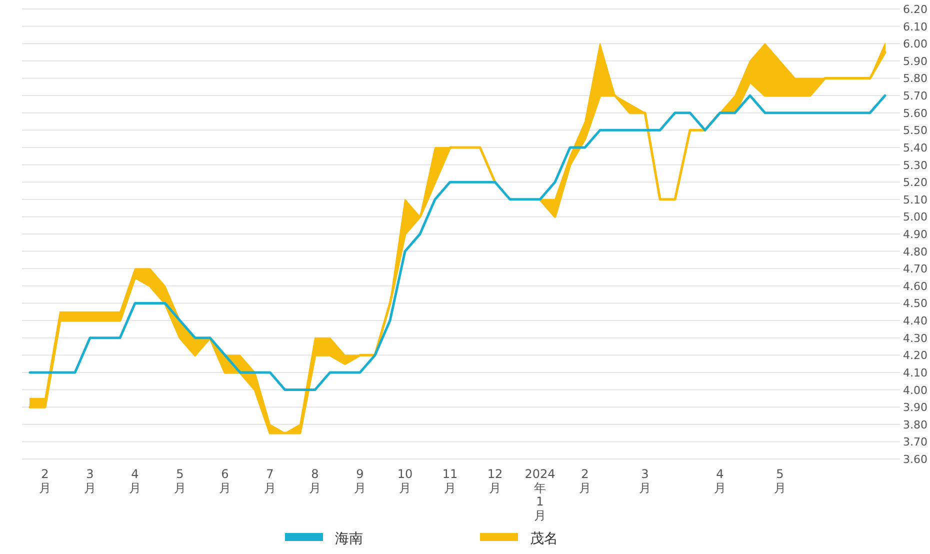  I want to click on y-tick-label: 5.30, so click(915, 165).